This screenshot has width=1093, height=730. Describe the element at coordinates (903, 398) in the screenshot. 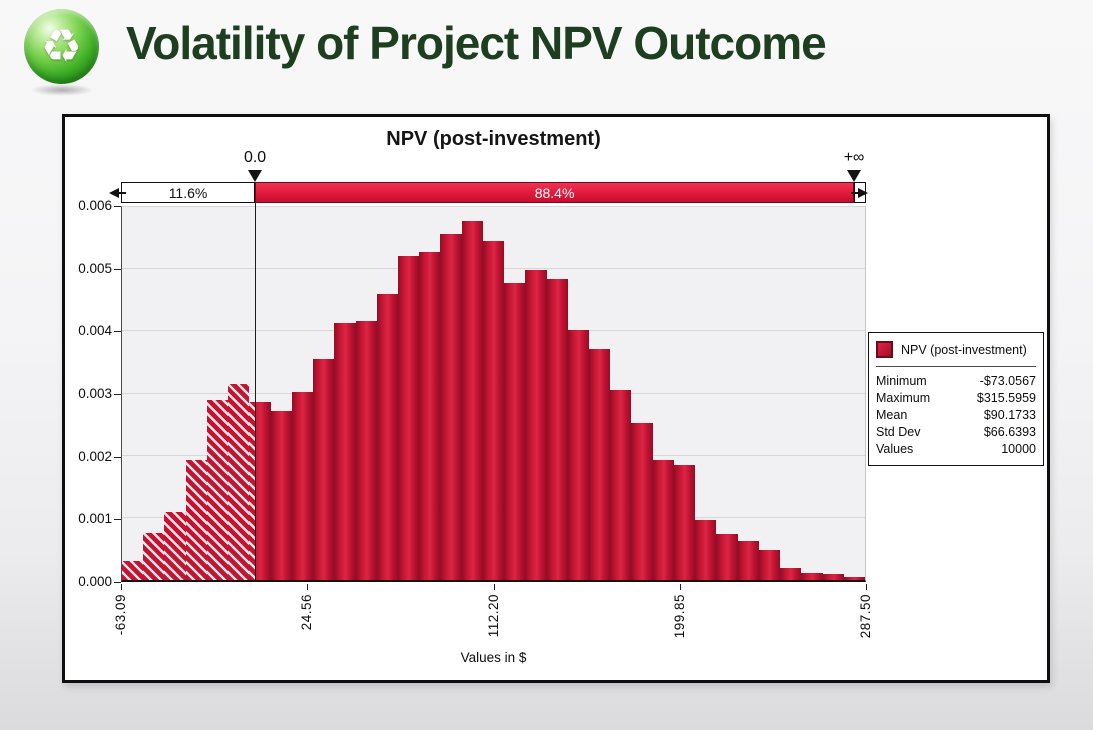

I see `stat-label: Maximum` at that location.